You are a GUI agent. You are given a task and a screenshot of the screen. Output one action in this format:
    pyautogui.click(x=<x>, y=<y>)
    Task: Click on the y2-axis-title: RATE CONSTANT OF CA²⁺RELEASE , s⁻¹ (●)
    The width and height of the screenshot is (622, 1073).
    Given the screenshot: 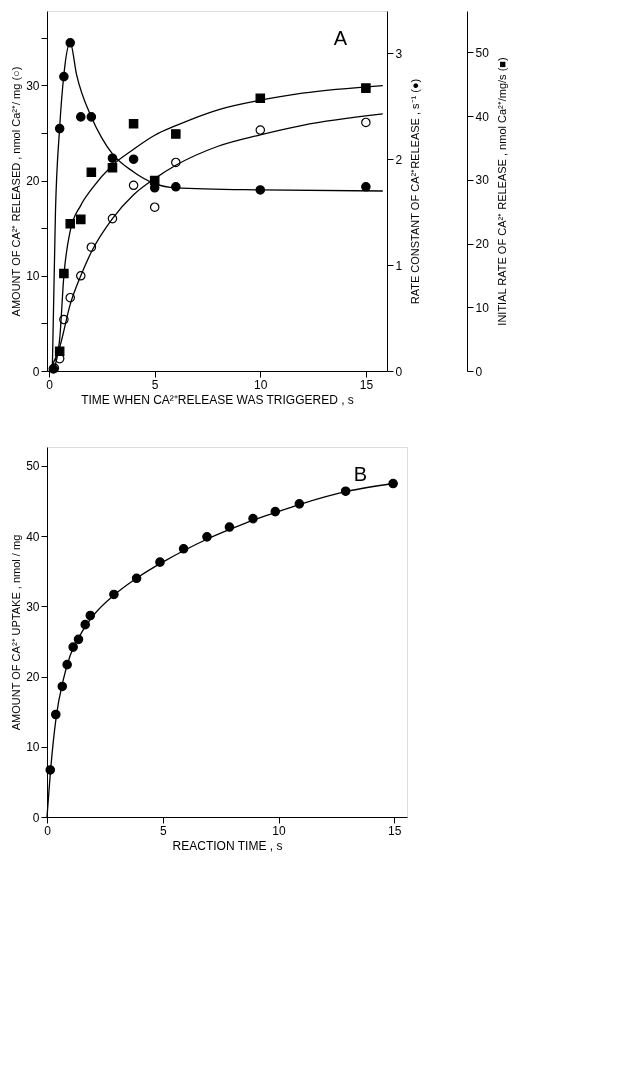 What is the action you would take?
    pyautogui.click(x=415, y=191)
    